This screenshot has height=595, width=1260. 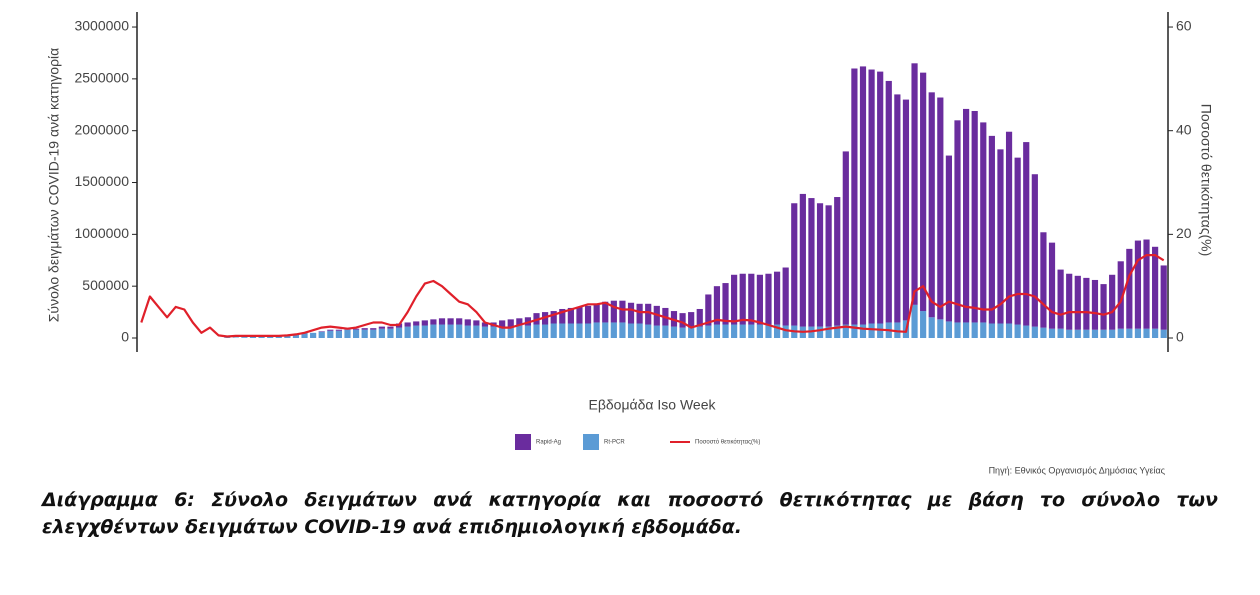 I want to click on y-tick-label: 1000000, so click(x=101, y=233).